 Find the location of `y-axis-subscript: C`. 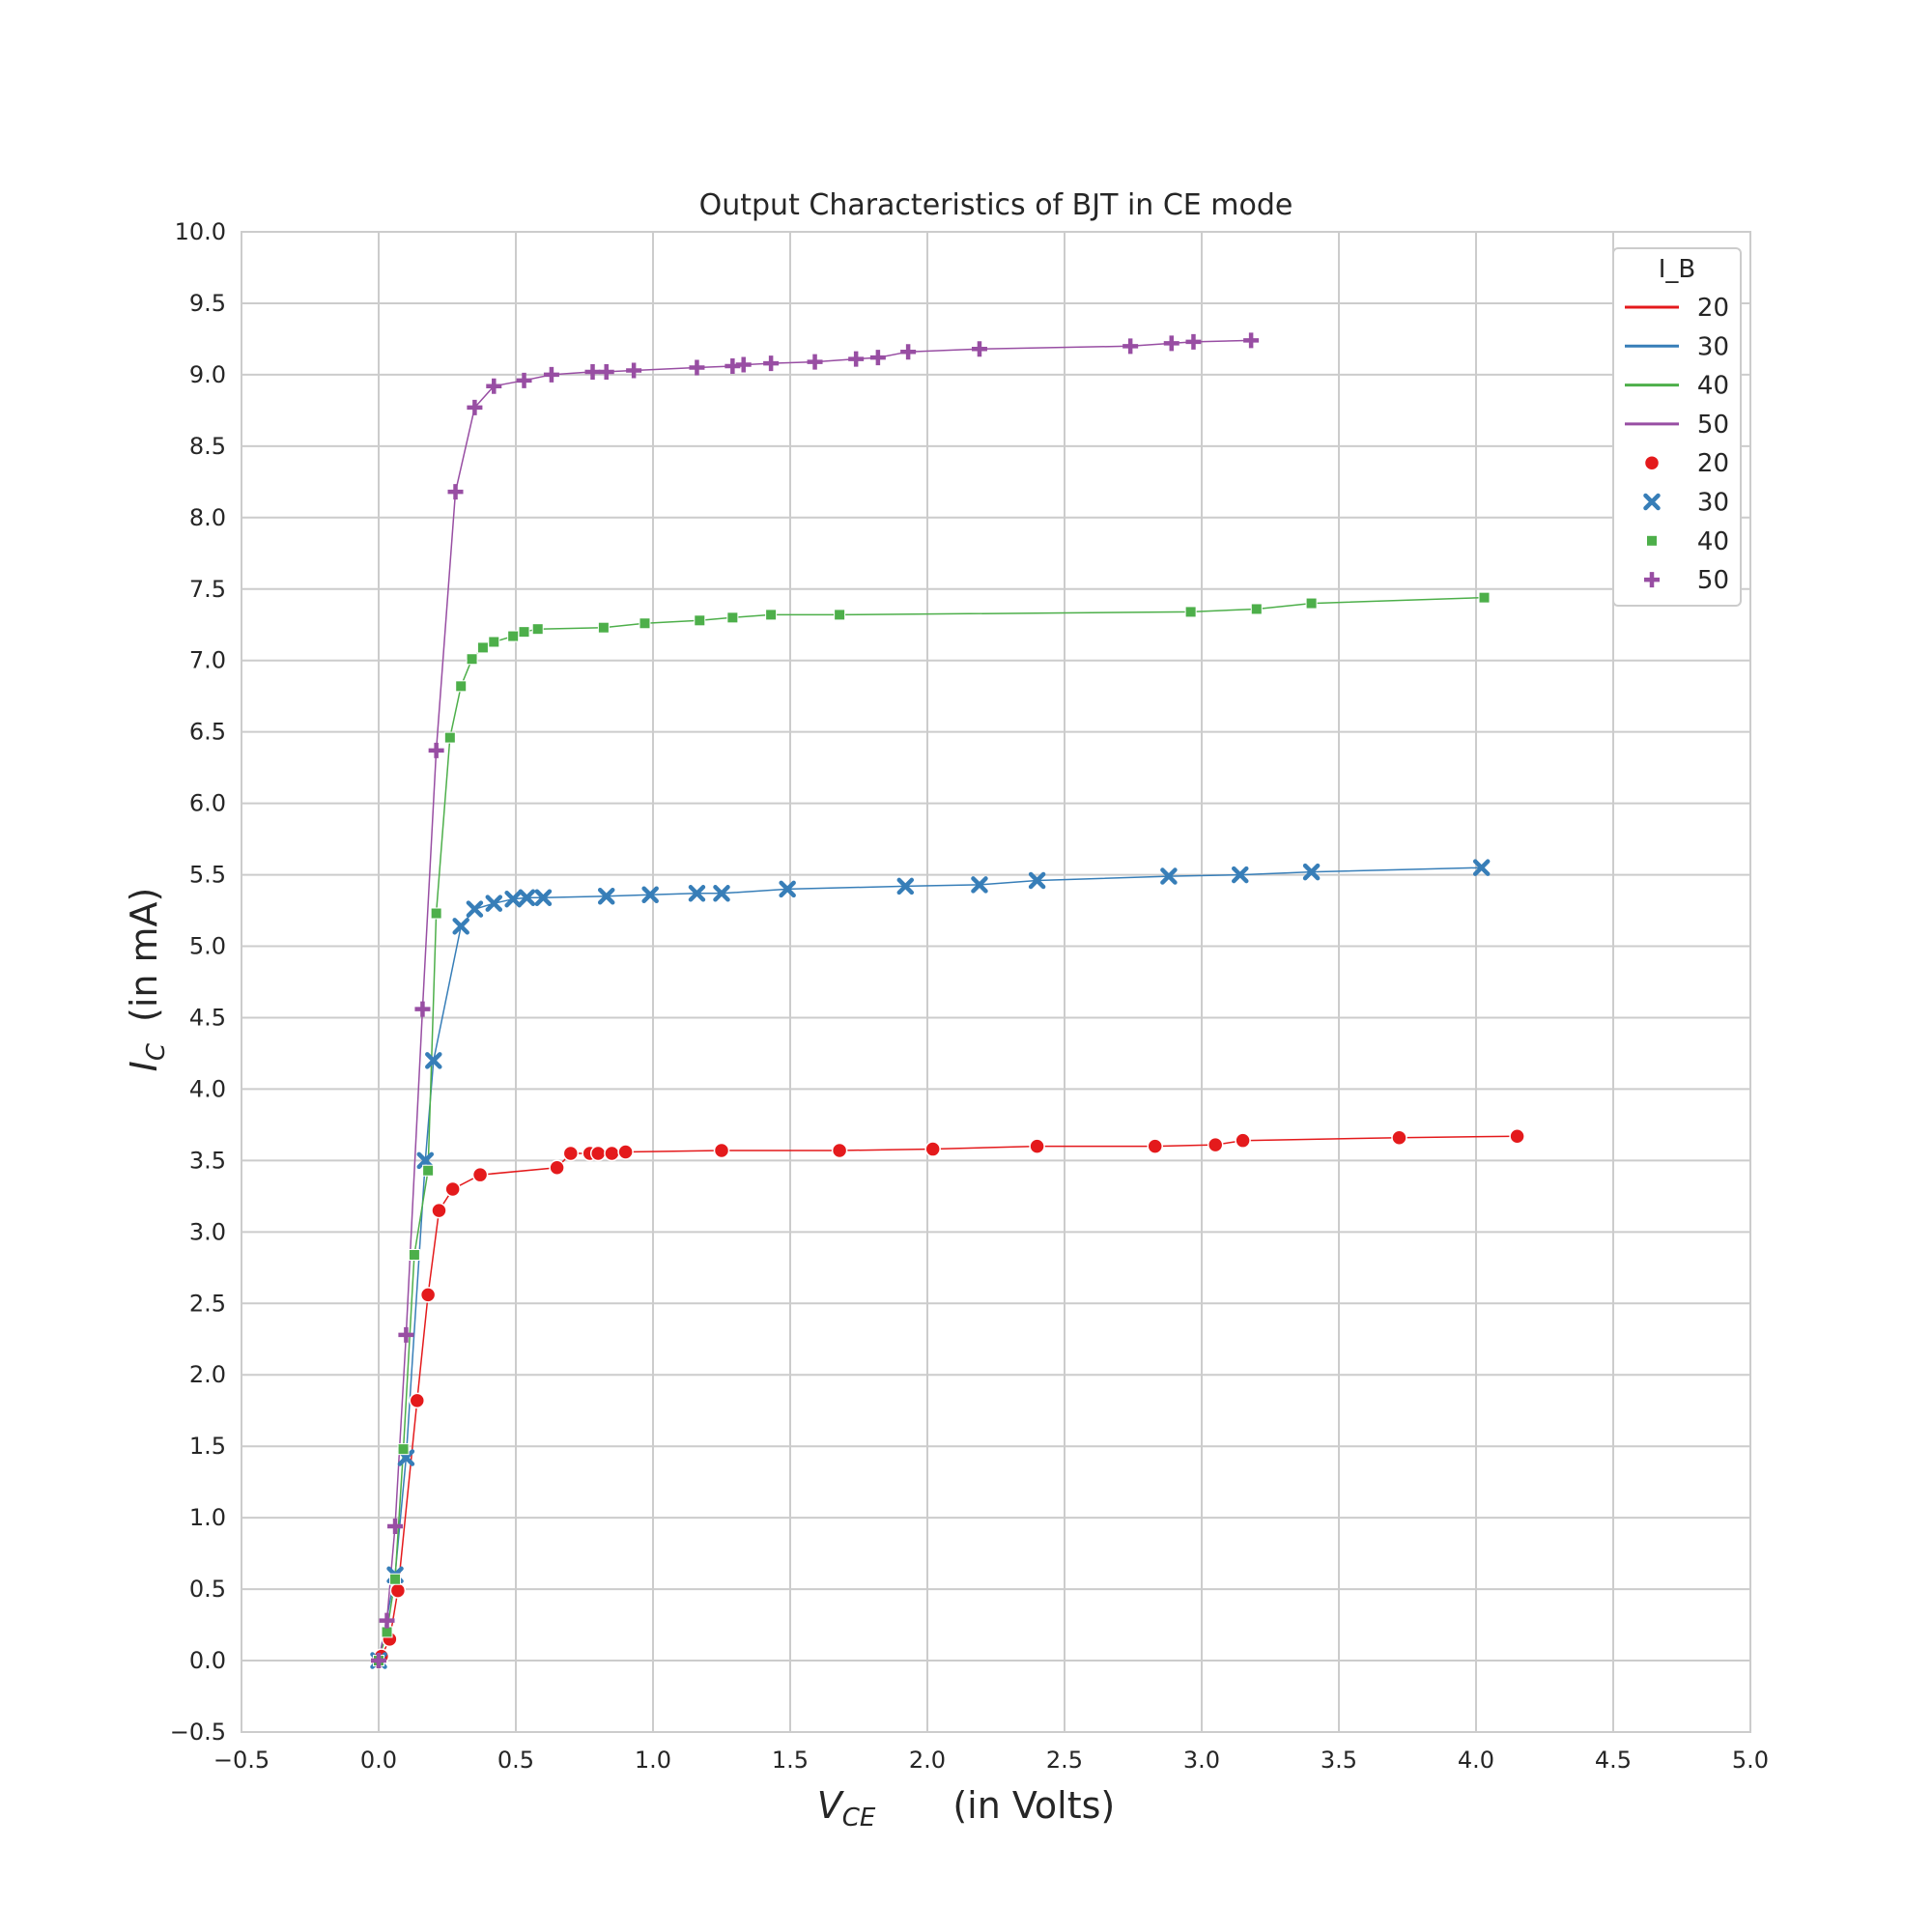

y-axis-subscript: C is located at coordinates (156, 1051).